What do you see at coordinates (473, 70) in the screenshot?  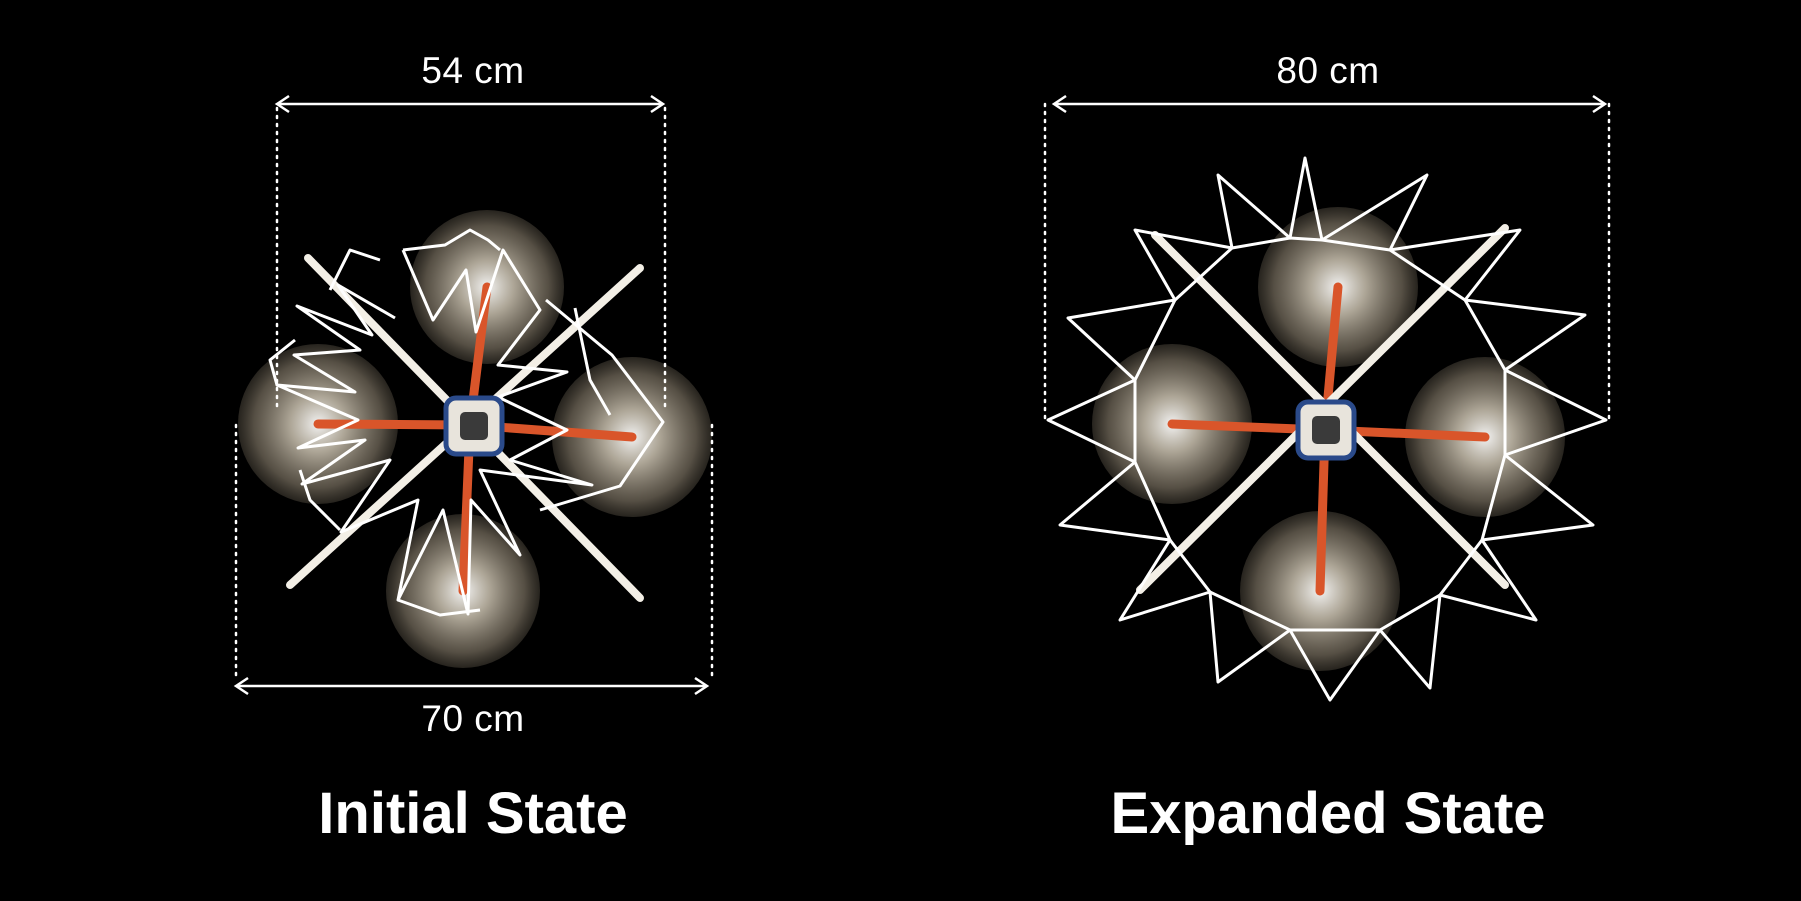 I see `initial-top-dimension-label: 54 cm` at bounding box center [473, 70].